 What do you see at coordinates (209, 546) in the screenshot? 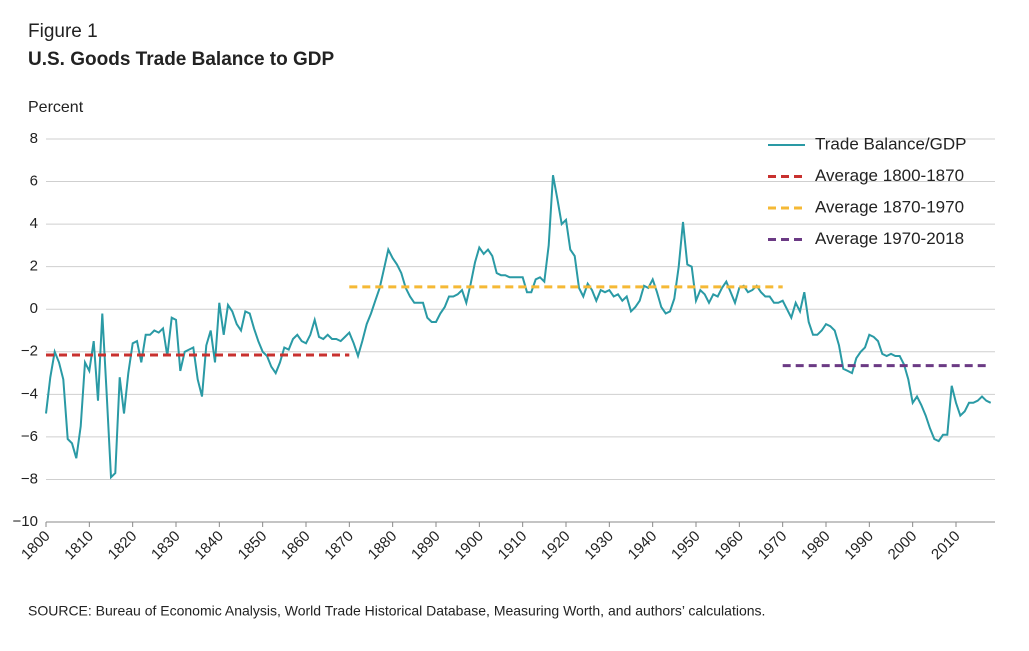
I see `x-tick-label: 1840` at bounding box center [209, 546].